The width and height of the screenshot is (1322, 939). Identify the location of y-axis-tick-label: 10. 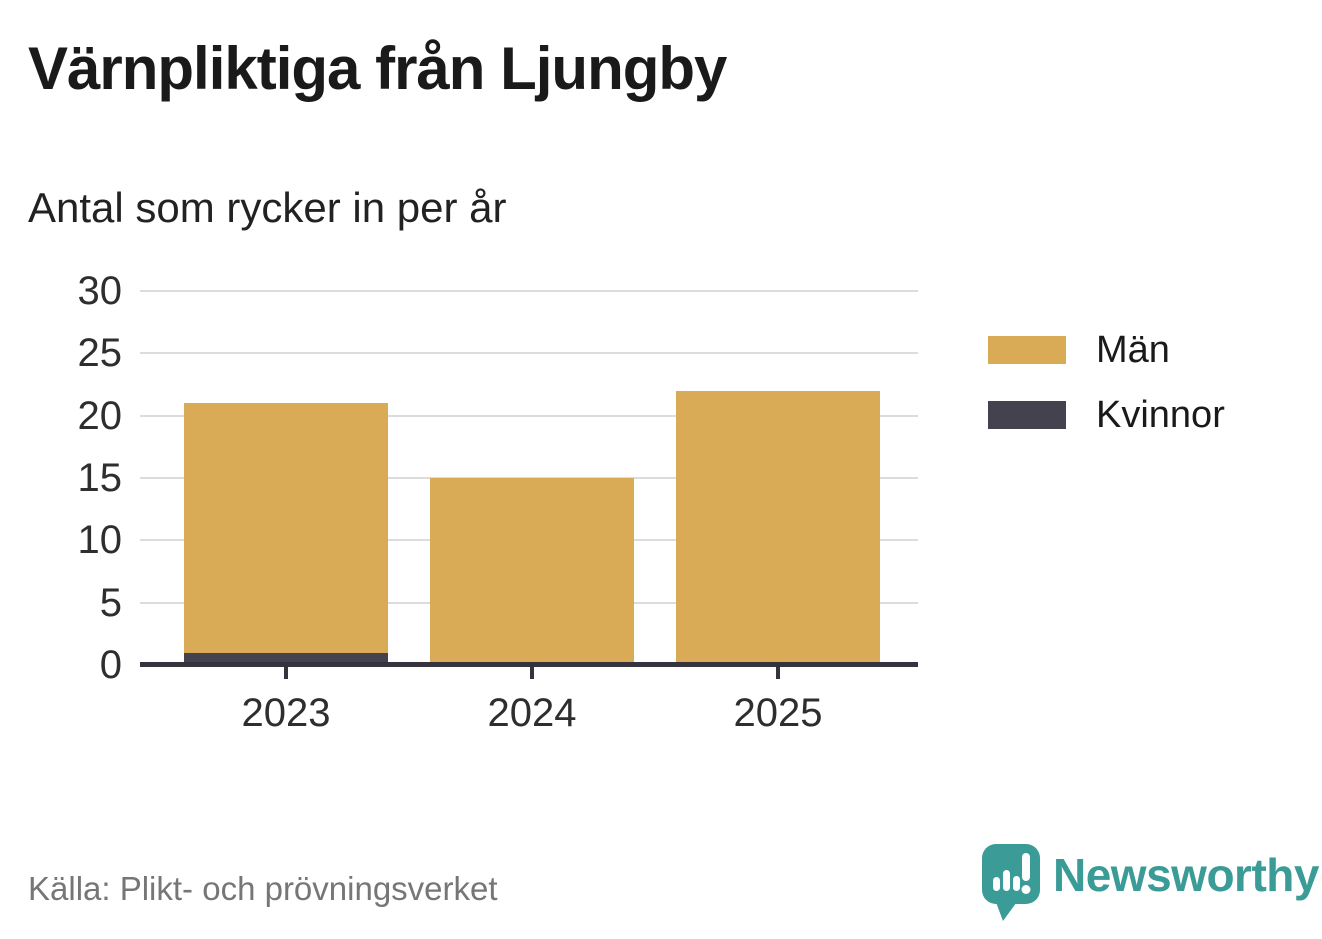
(100, 540).